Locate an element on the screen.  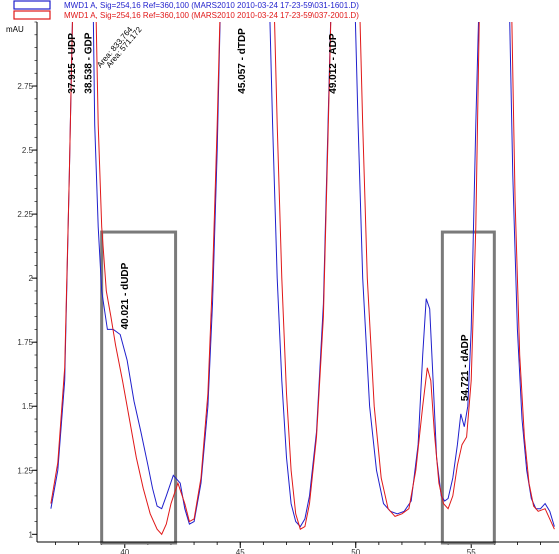
x-tick-label: 40 is located at coordinates (124, 551).